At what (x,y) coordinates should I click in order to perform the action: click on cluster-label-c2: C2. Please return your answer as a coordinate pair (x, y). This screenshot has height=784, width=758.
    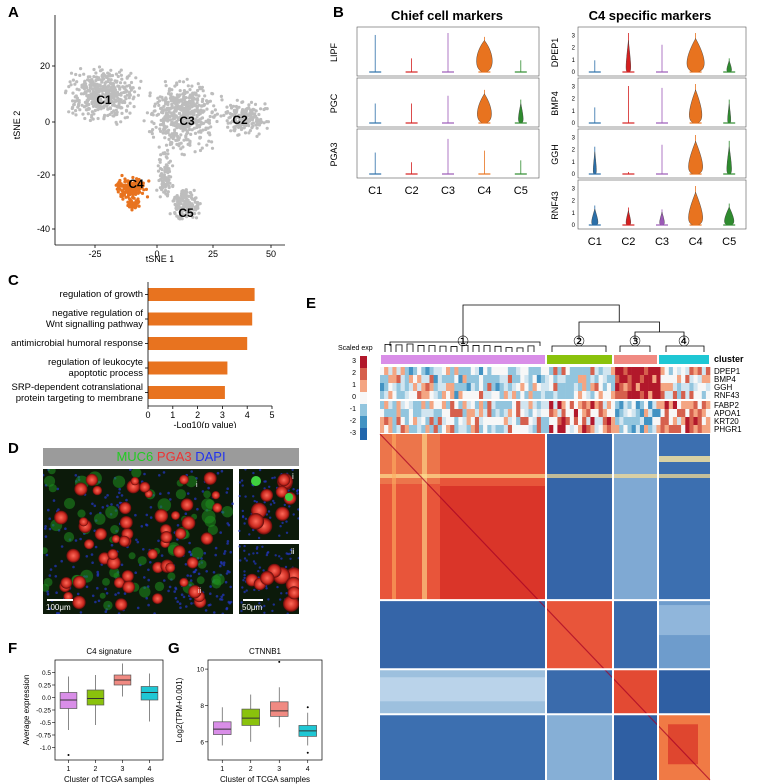
    Looking at the image, I should click on (240, 120).